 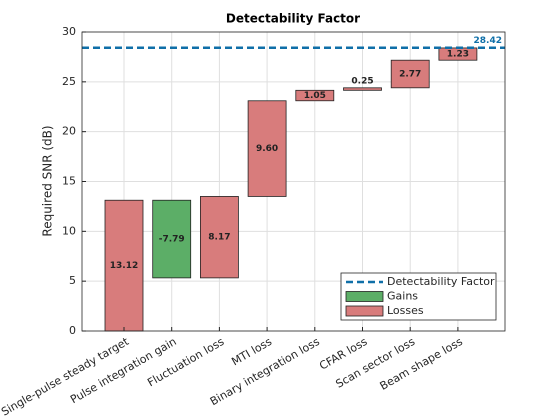 I want to click on y-tick-label: 20, so click(x=69, y=131).